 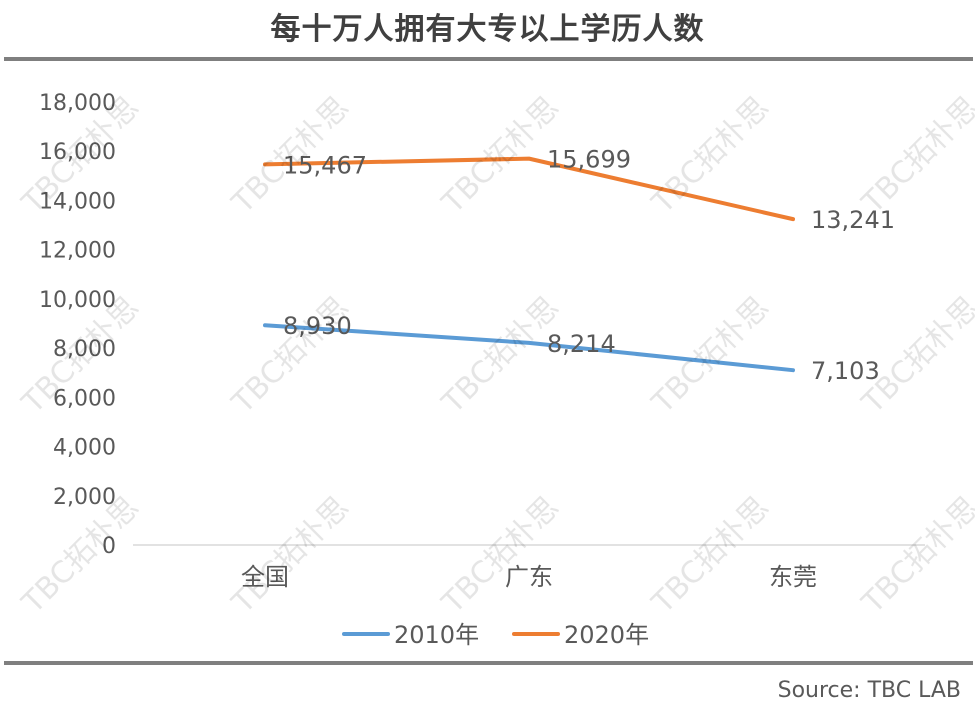 I want to click on y-tick-label: 4,000, so click(x=84, y=448).